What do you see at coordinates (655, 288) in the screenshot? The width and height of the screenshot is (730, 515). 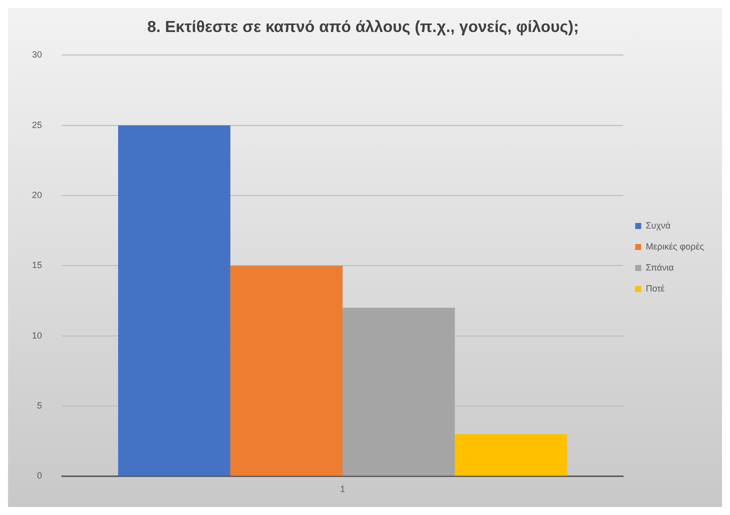 I see `legend-label: Ποτέ` at bounding box center [655, 288].